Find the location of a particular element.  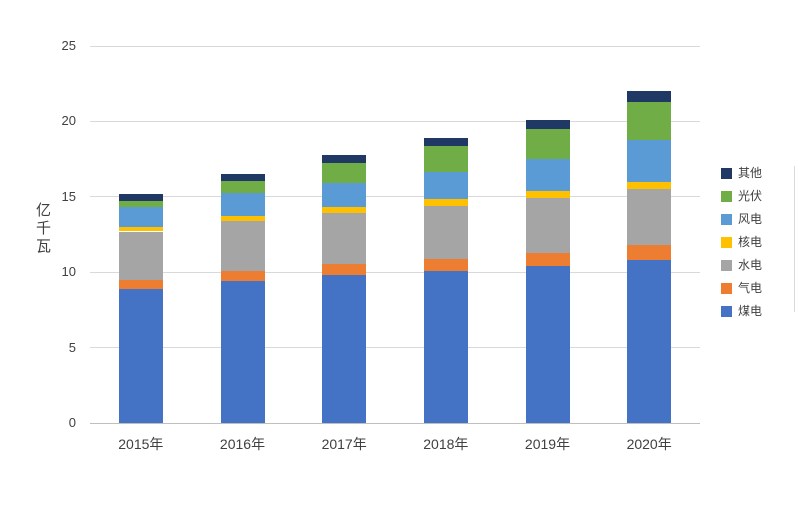

bar-2016年 is located at coordinates (242, 234).